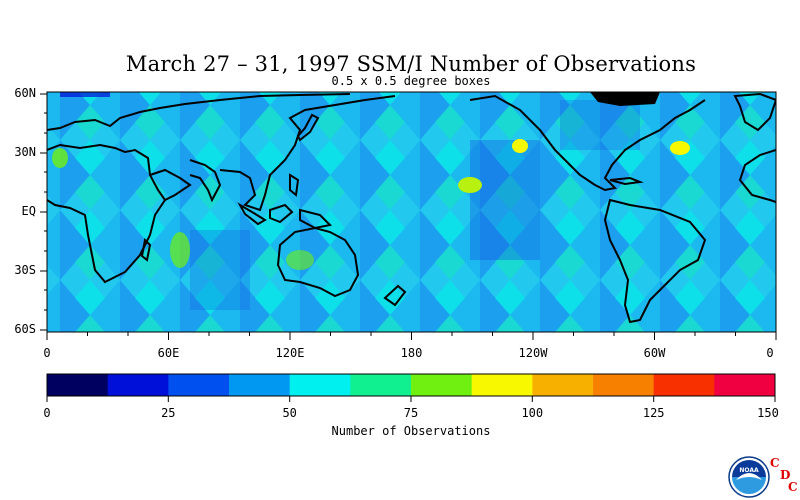 The image size is (800, 500). What do you see at coordinates (653, 413) in the screenshot?
I see `colorbar-label-125: 125` at bounding box center [653, 413].